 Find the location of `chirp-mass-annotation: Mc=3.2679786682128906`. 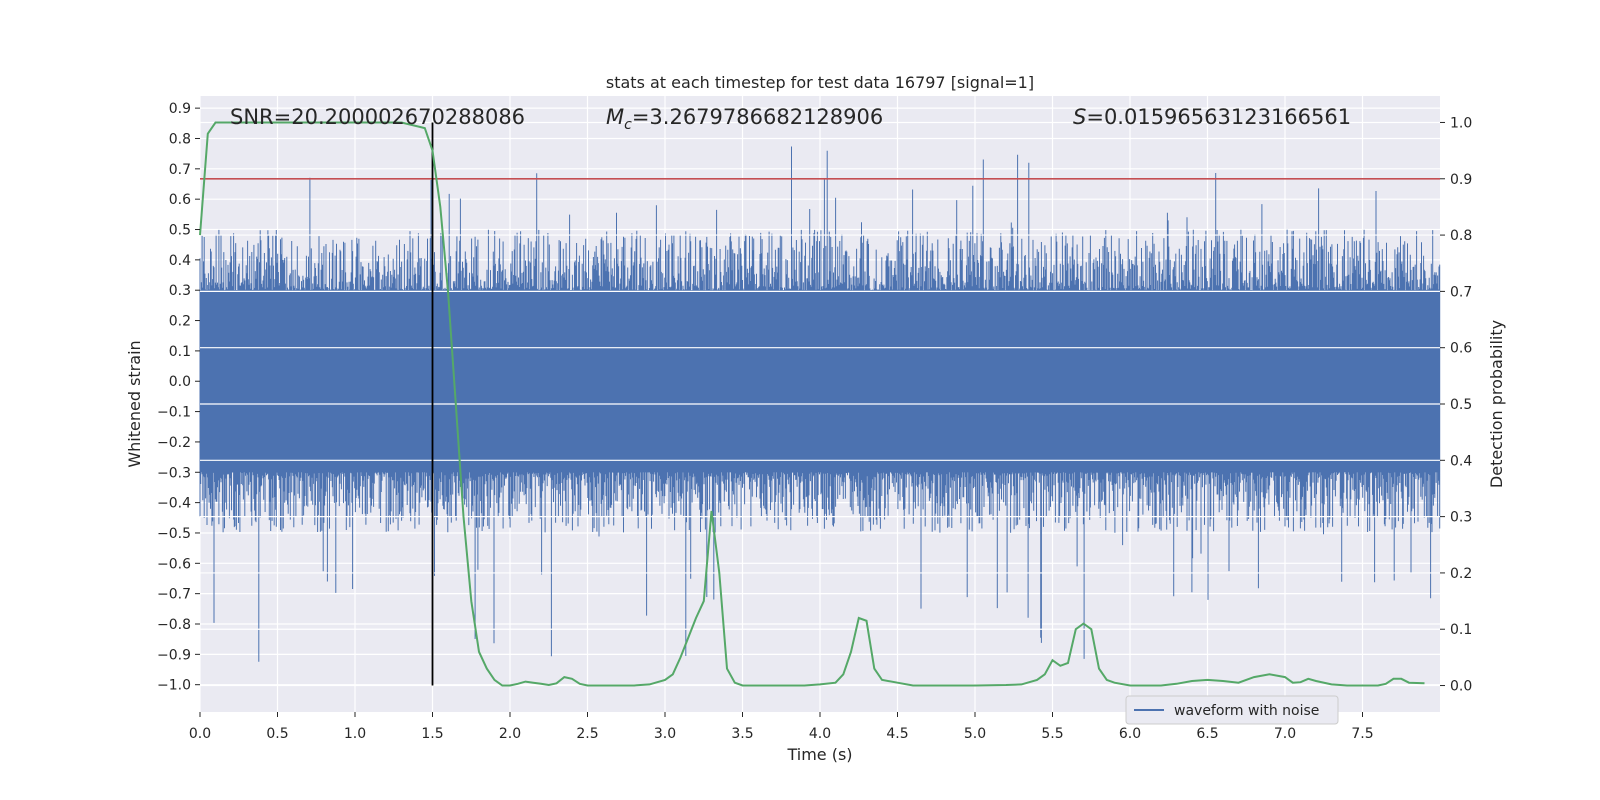

chirp-mass-annotation: Mc=3.2679786682128906 is located at coordinates (744, 119).